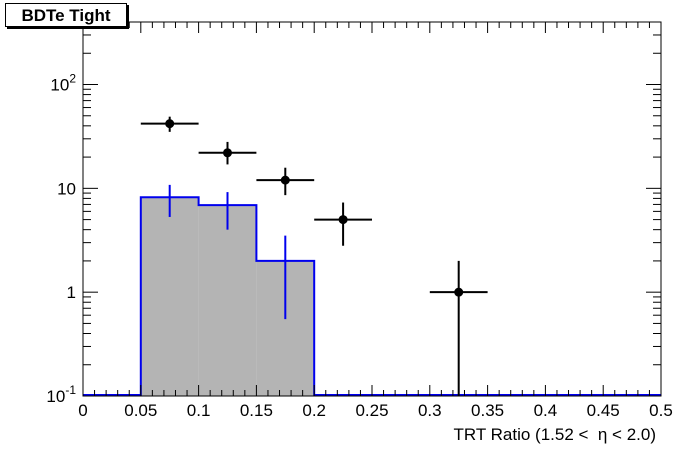 The width and height of the screenshot is (696, 472). Describe the element at coordinates (61, 394) in the screenshot. I see `y-tick-label: 10⁻¹` at that location.